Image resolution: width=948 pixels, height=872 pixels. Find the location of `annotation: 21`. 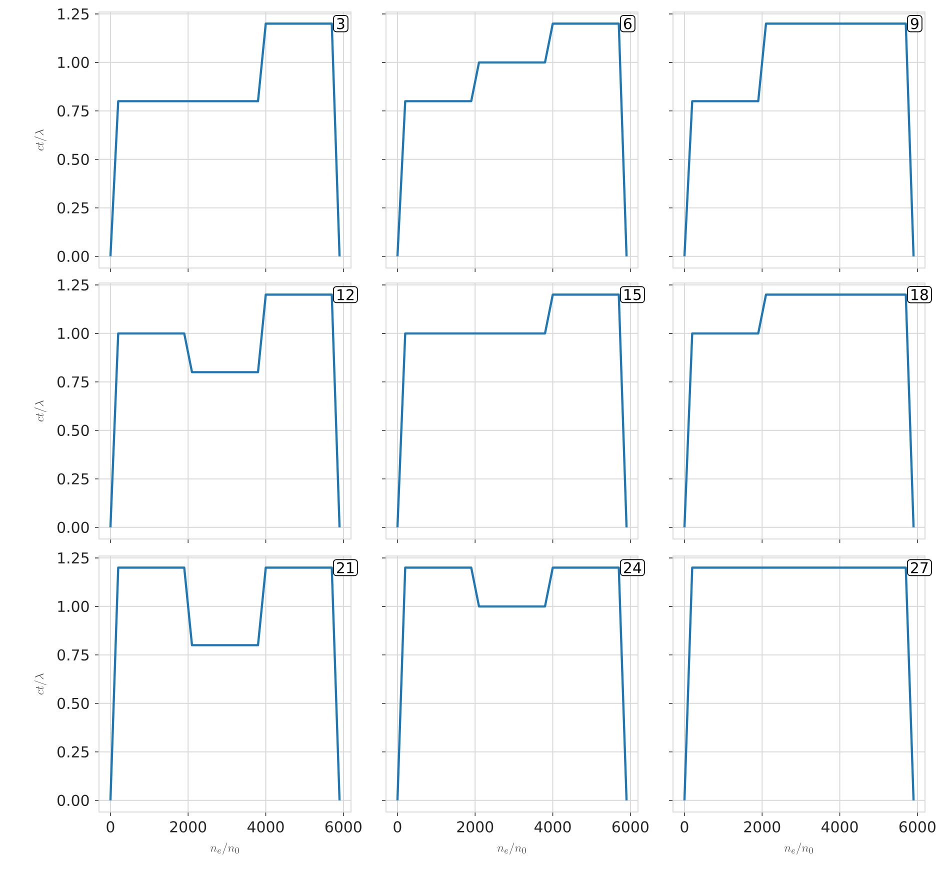

annotation: 21 is located at coordinates (345, 568).